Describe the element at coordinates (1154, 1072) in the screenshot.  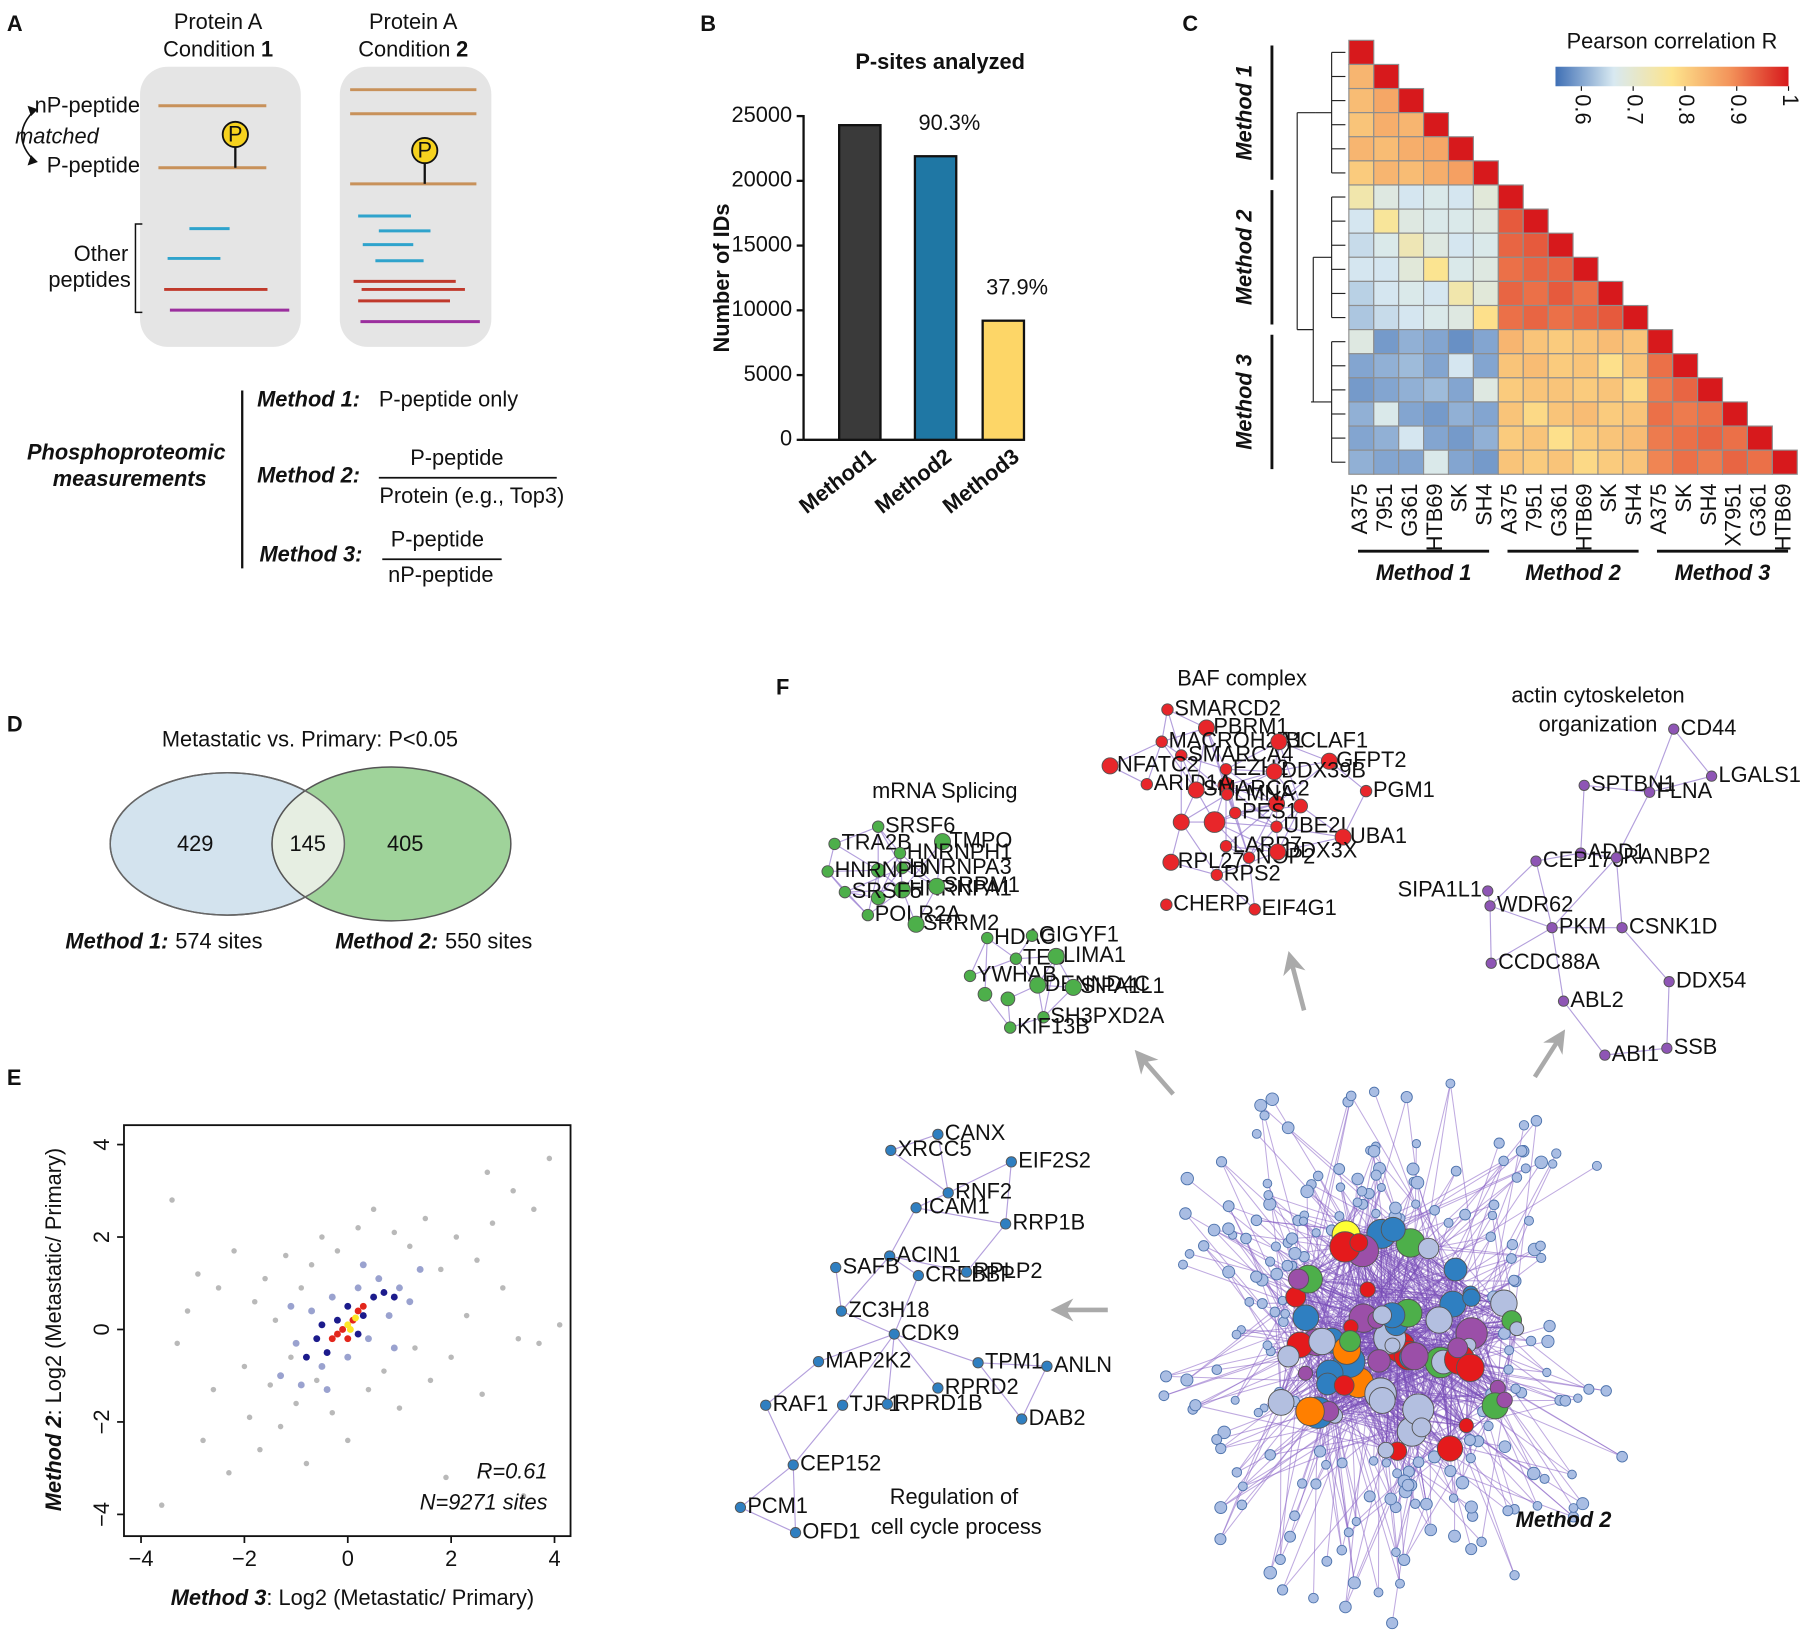
I see `cluster-arrow` at that location.